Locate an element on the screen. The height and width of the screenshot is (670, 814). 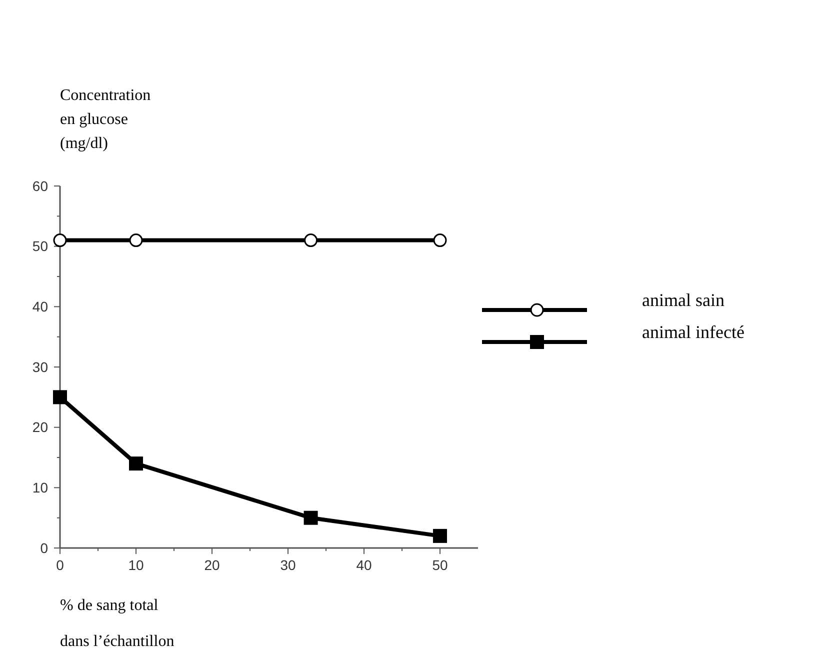
y-tick-label: 30 is located at coordinates (40, 366).